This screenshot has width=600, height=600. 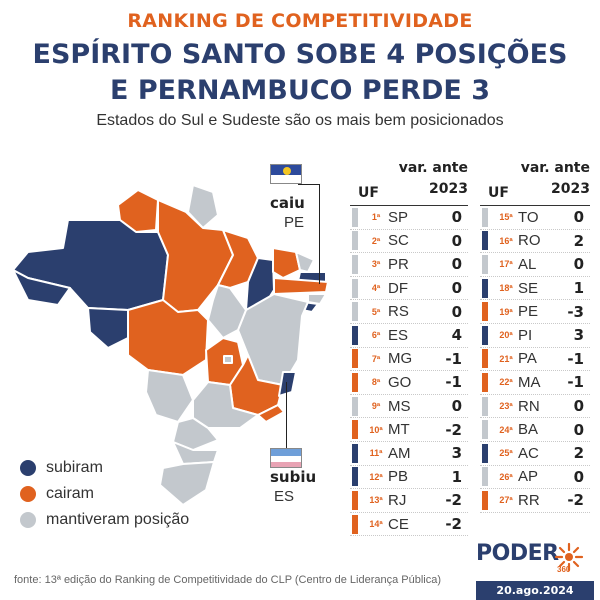 What do you see at coordinates (535, 312) in the screenshot?
I see `table-row: 19ª PE -3` at bounding box center [535, 312].